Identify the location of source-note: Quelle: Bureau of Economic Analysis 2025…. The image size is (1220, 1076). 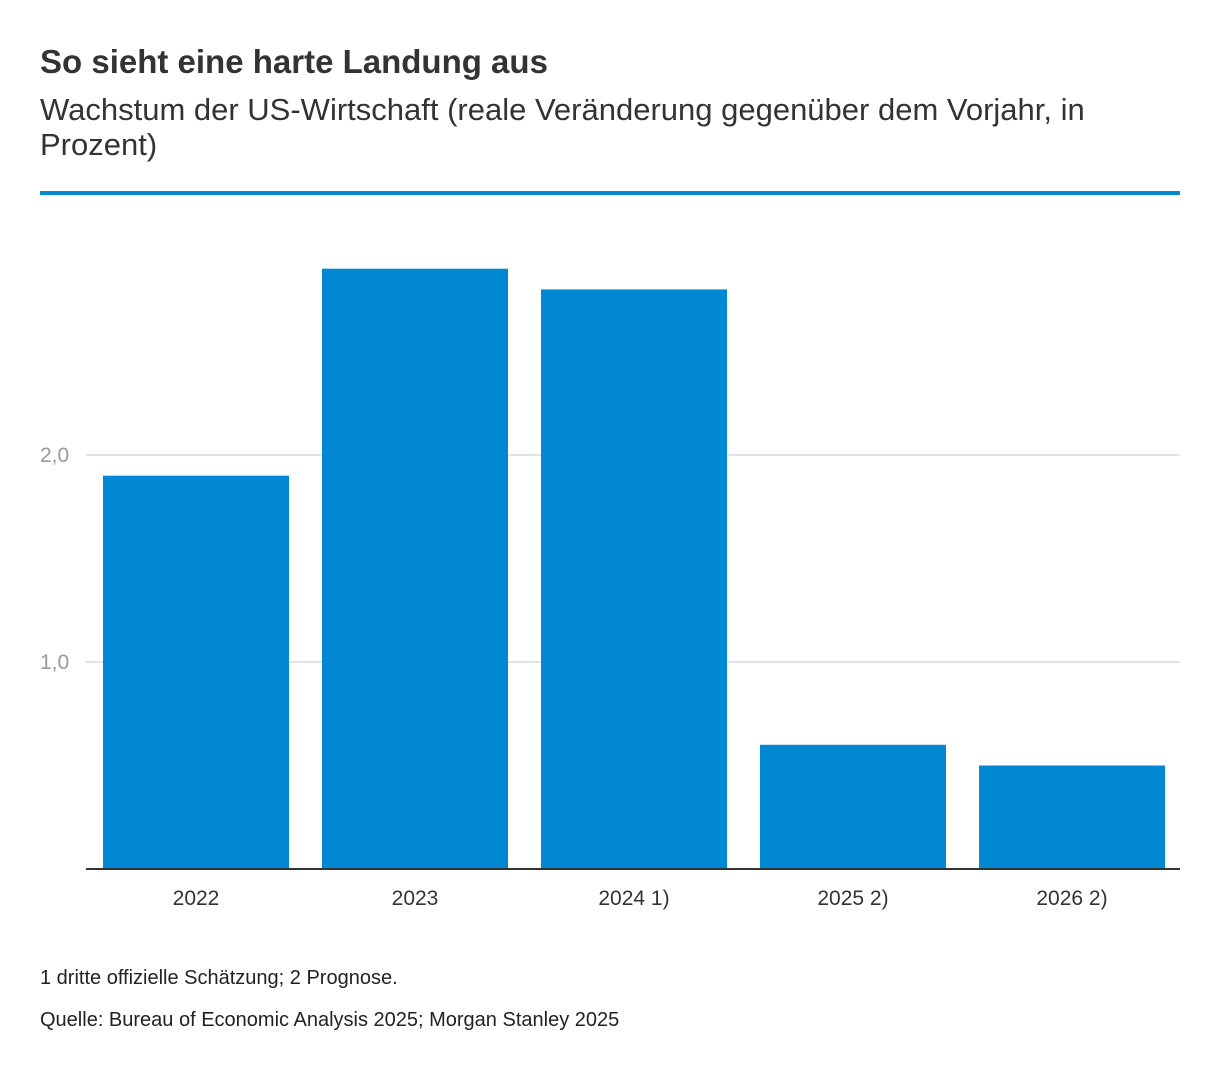
(330, 1020).